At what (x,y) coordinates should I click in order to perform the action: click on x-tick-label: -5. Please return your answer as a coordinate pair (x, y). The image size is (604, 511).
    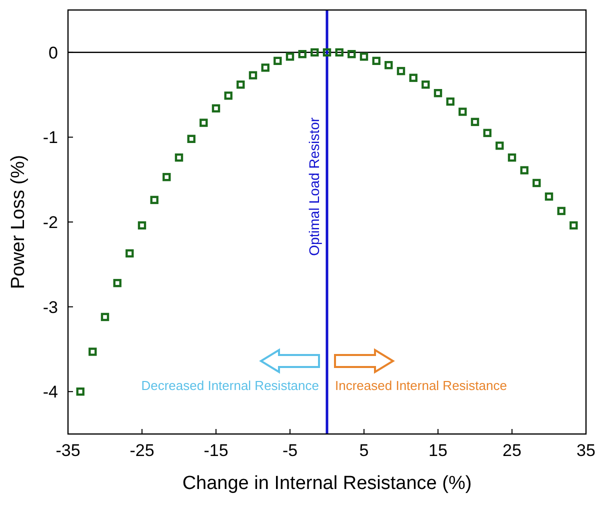
    Looking at the image, I should click on (290, 450).